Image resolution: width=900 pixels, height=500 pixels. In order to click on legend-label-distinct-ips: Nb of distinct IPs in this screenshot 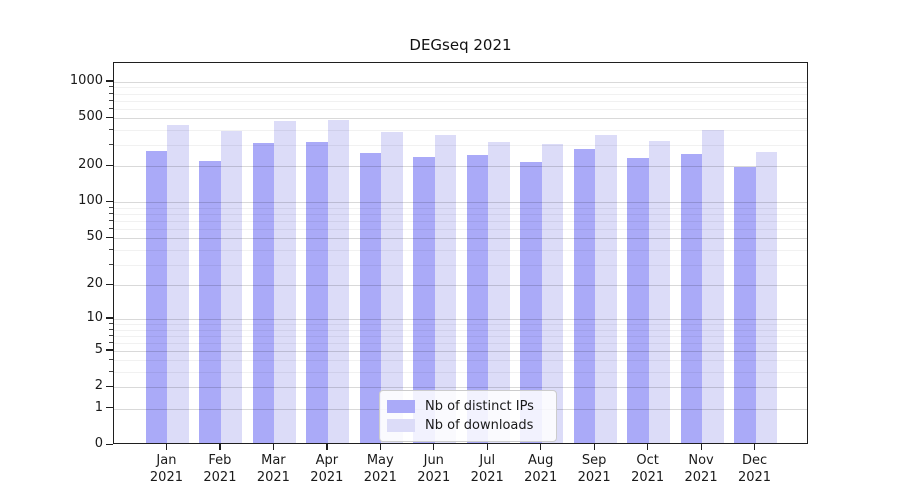, I will do `click(479, 406)`.